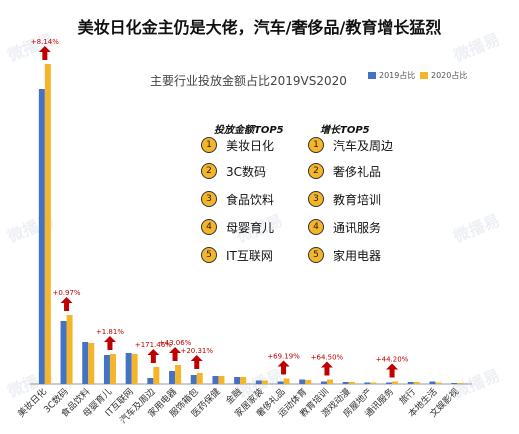 The height and width of the screenshot is (434, 519). I want to click on growth-rank-item: 4 通讯服务, so click(344, 227).